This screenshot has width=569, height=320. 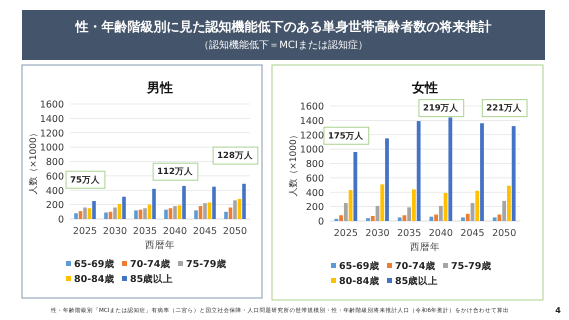 I want to click on chart-title: 女性, so click(x=424, y=88).